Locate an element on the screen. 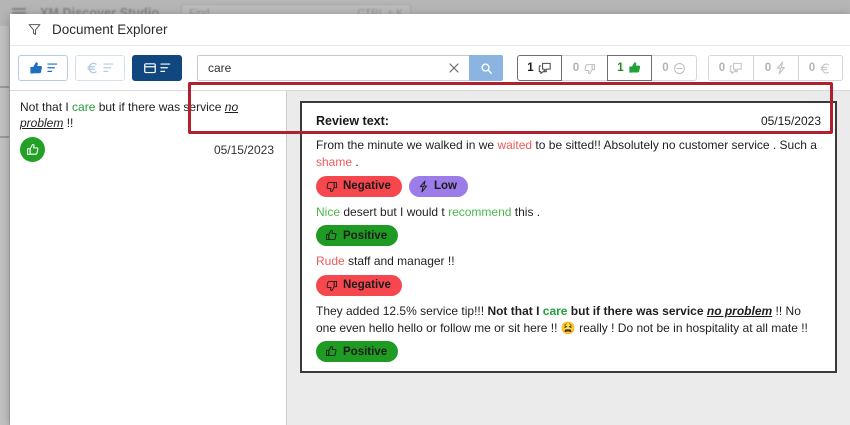 The height and width of the screenshot is (425, 850). text-part-bold: but if there was service is located at coordinates (637, 310).